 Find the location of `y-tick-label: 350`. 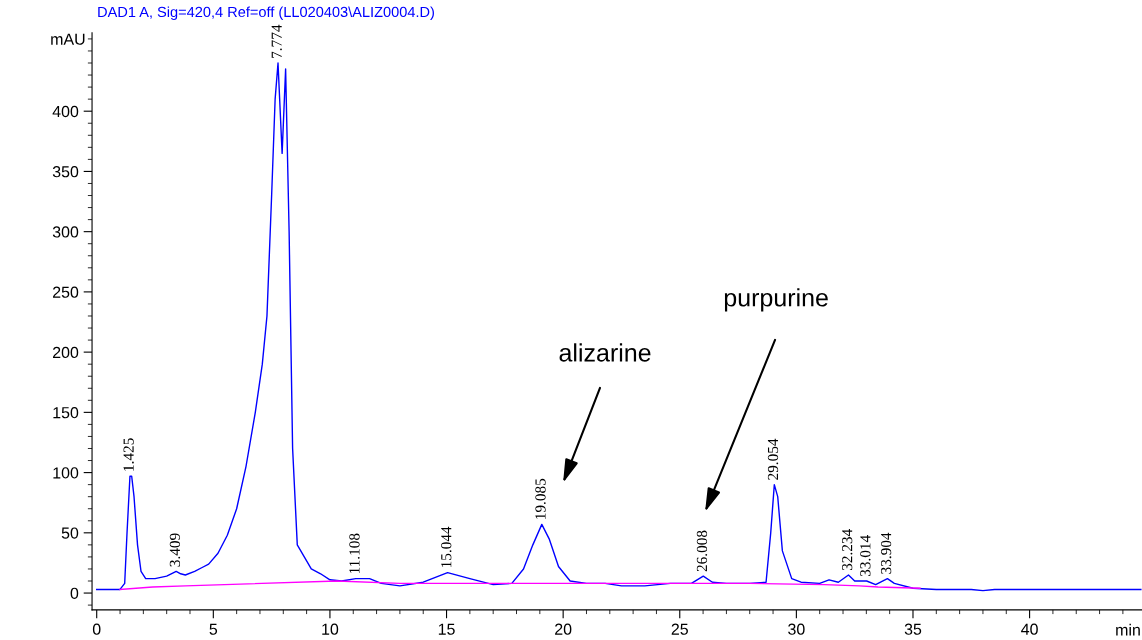

y-tick-label: 350 is located at coordinates (65, 172).